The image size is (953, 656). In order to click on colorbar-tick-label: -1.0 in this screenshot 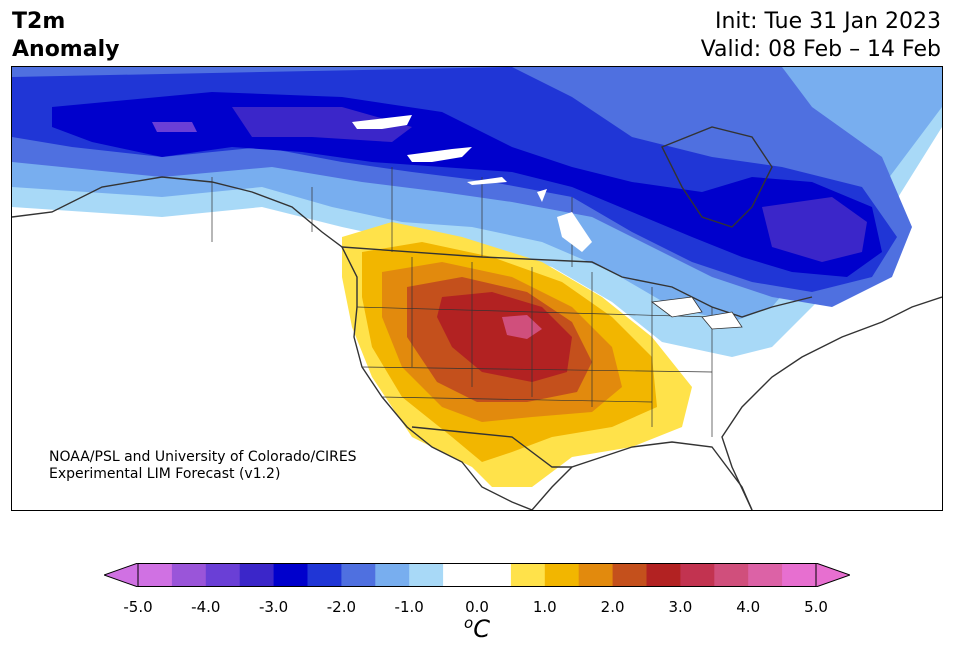, I will do `click(409, 607)`.